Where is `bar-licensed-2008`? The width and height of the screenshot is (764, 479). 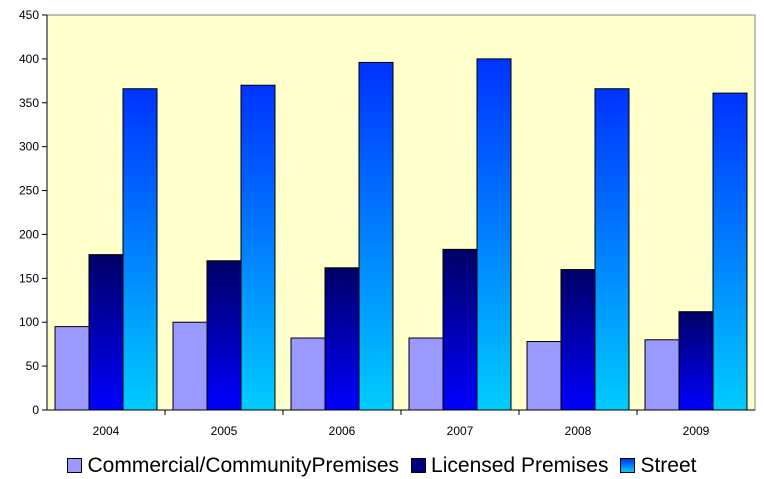 bar-licensed-2008 is located at coordinates (578, 340).